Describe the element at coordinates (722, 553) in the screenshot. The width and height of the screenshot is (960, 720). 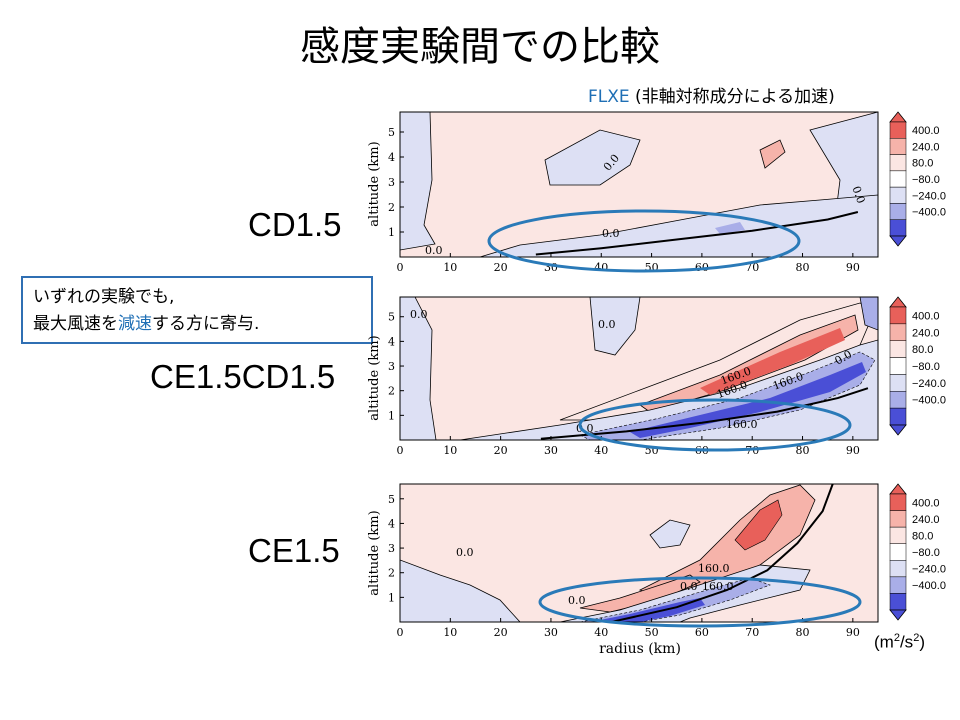
I see `panel3-rmw-curve` at that location.